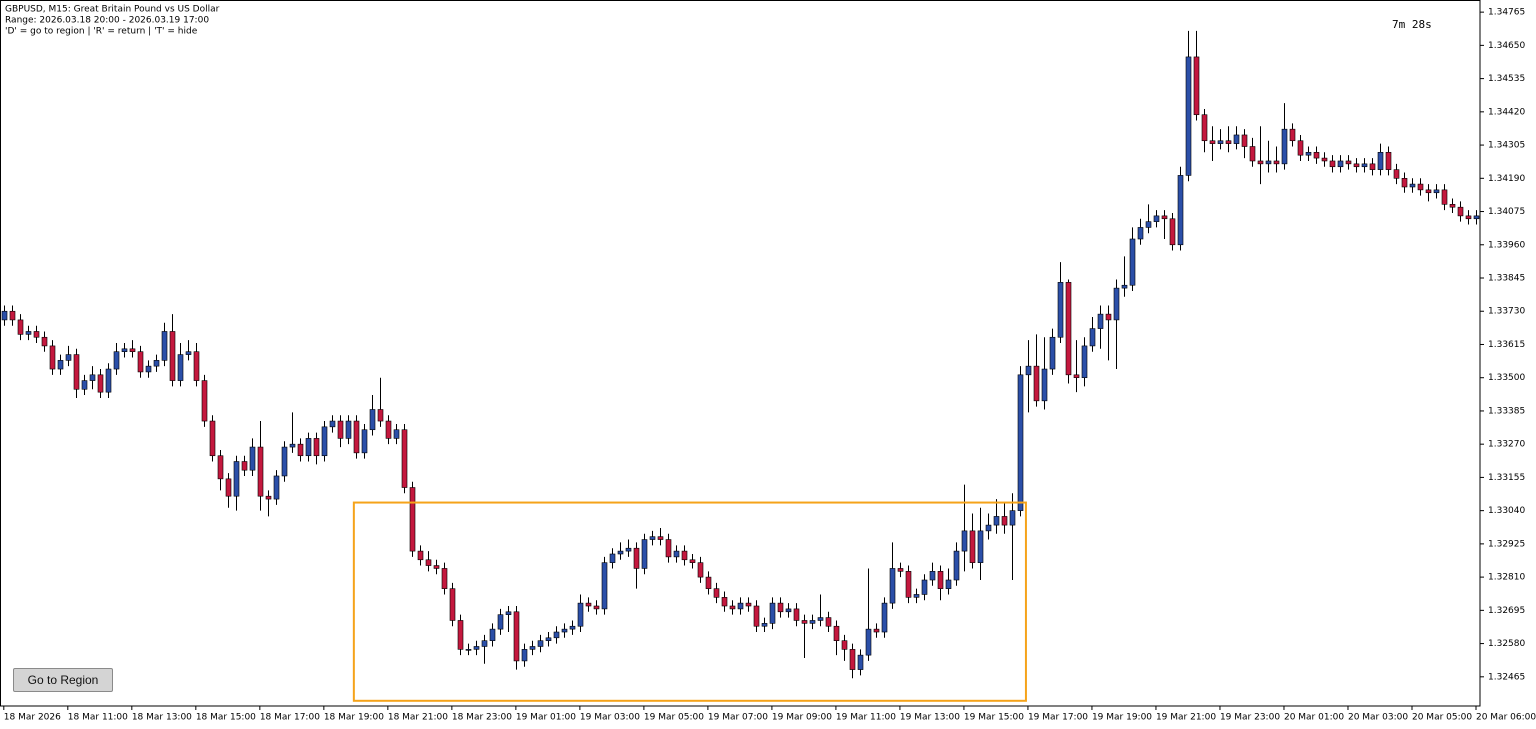 The width and height of the screenshot is (1536, 729). Describe the element at coordinates (162, 718) in the screenshot. I see `x-tick-label: 18 Mar 13:00` at that location.